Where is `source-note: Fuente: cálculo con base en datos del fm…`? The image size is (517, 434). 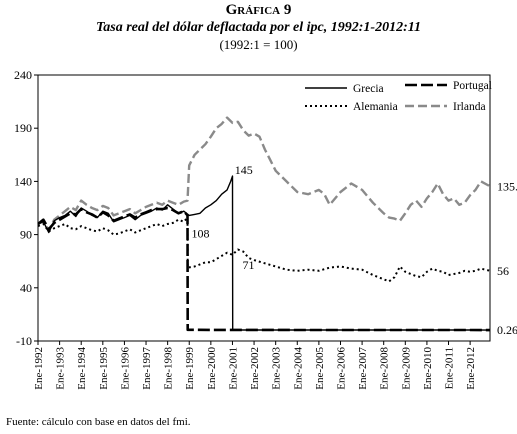 source-note: Fuente: cálculo con base en datos del fm… is located at coordinates (98, 422).